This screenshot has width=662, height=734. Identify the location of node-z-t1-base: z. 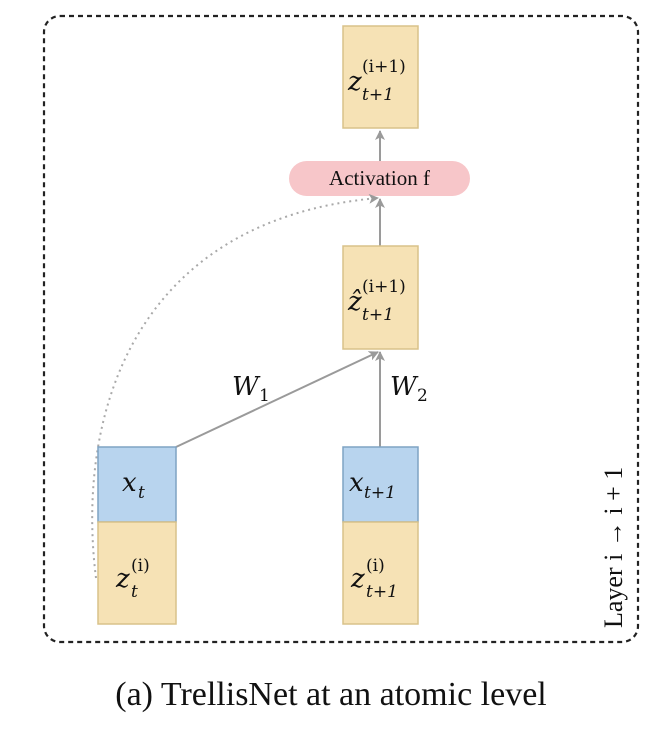
(357, 579).